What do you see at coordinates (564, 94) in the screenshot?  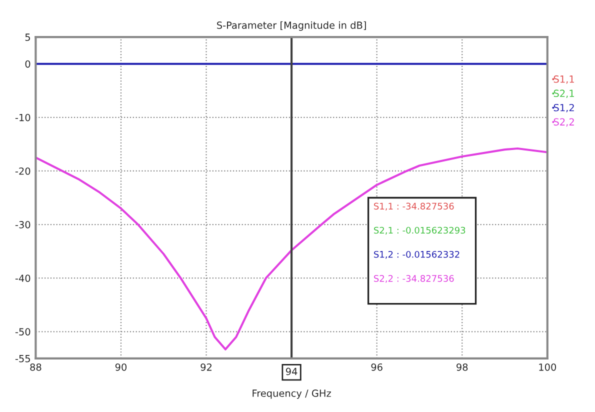 I see `legend-label: S2,1` at bounding box center [564, 94].